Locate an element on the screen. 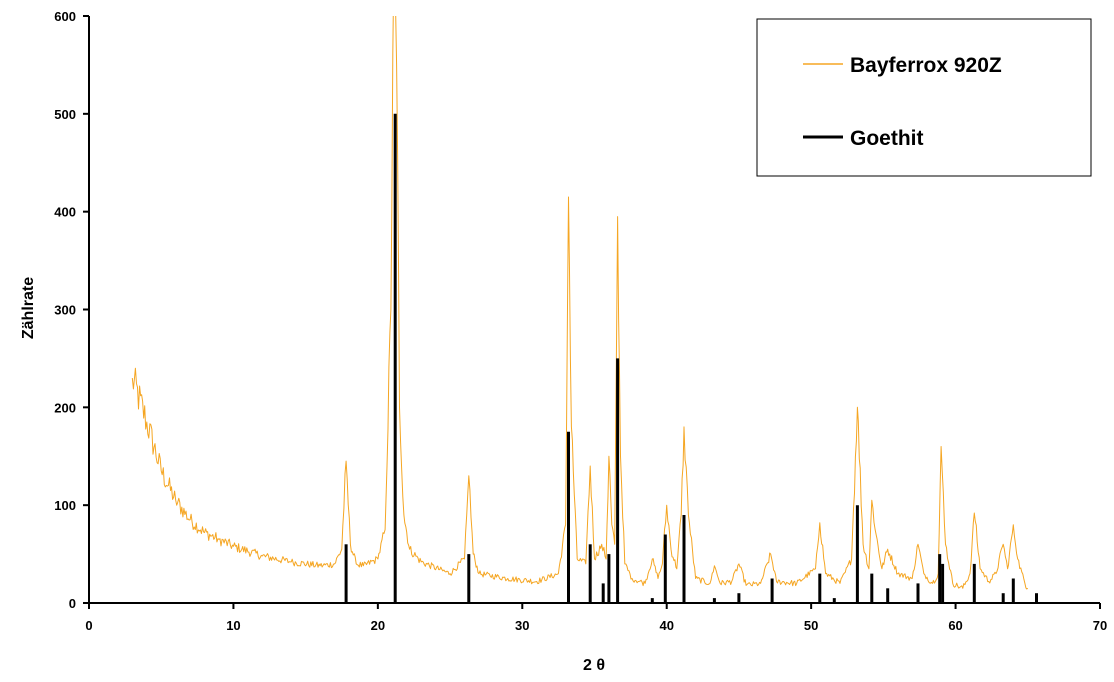 This screenshot has height=682, width=1114. y-tick-label: 0 is located at coordinates (72, 603).